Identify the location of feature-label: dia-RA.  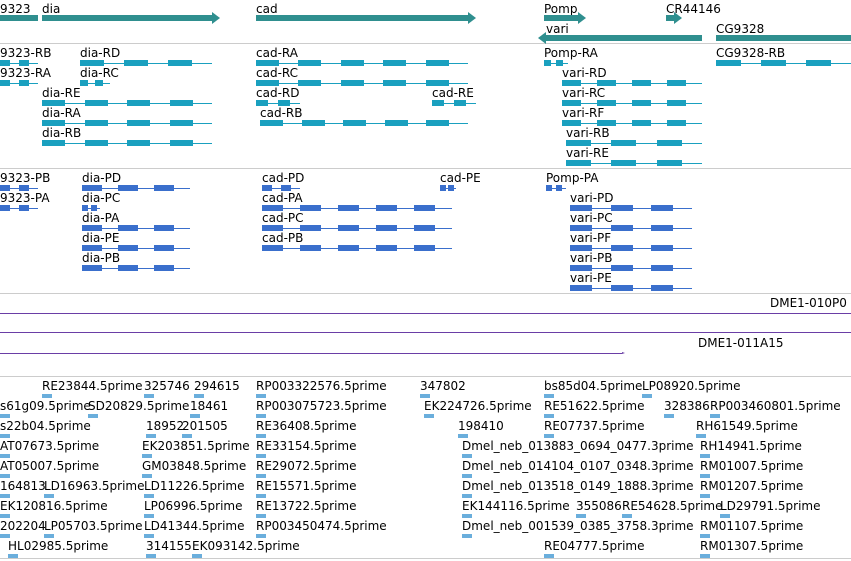
(61, 113).